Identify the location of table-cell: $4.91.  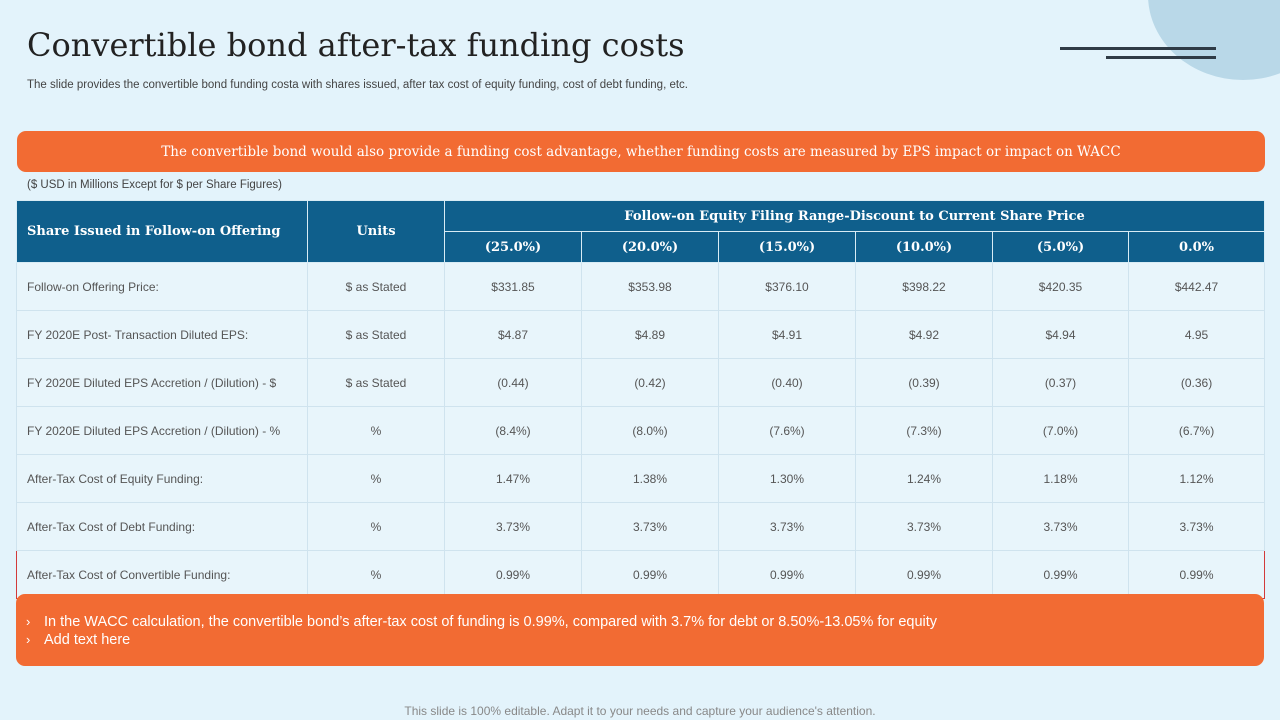
(787, 334).